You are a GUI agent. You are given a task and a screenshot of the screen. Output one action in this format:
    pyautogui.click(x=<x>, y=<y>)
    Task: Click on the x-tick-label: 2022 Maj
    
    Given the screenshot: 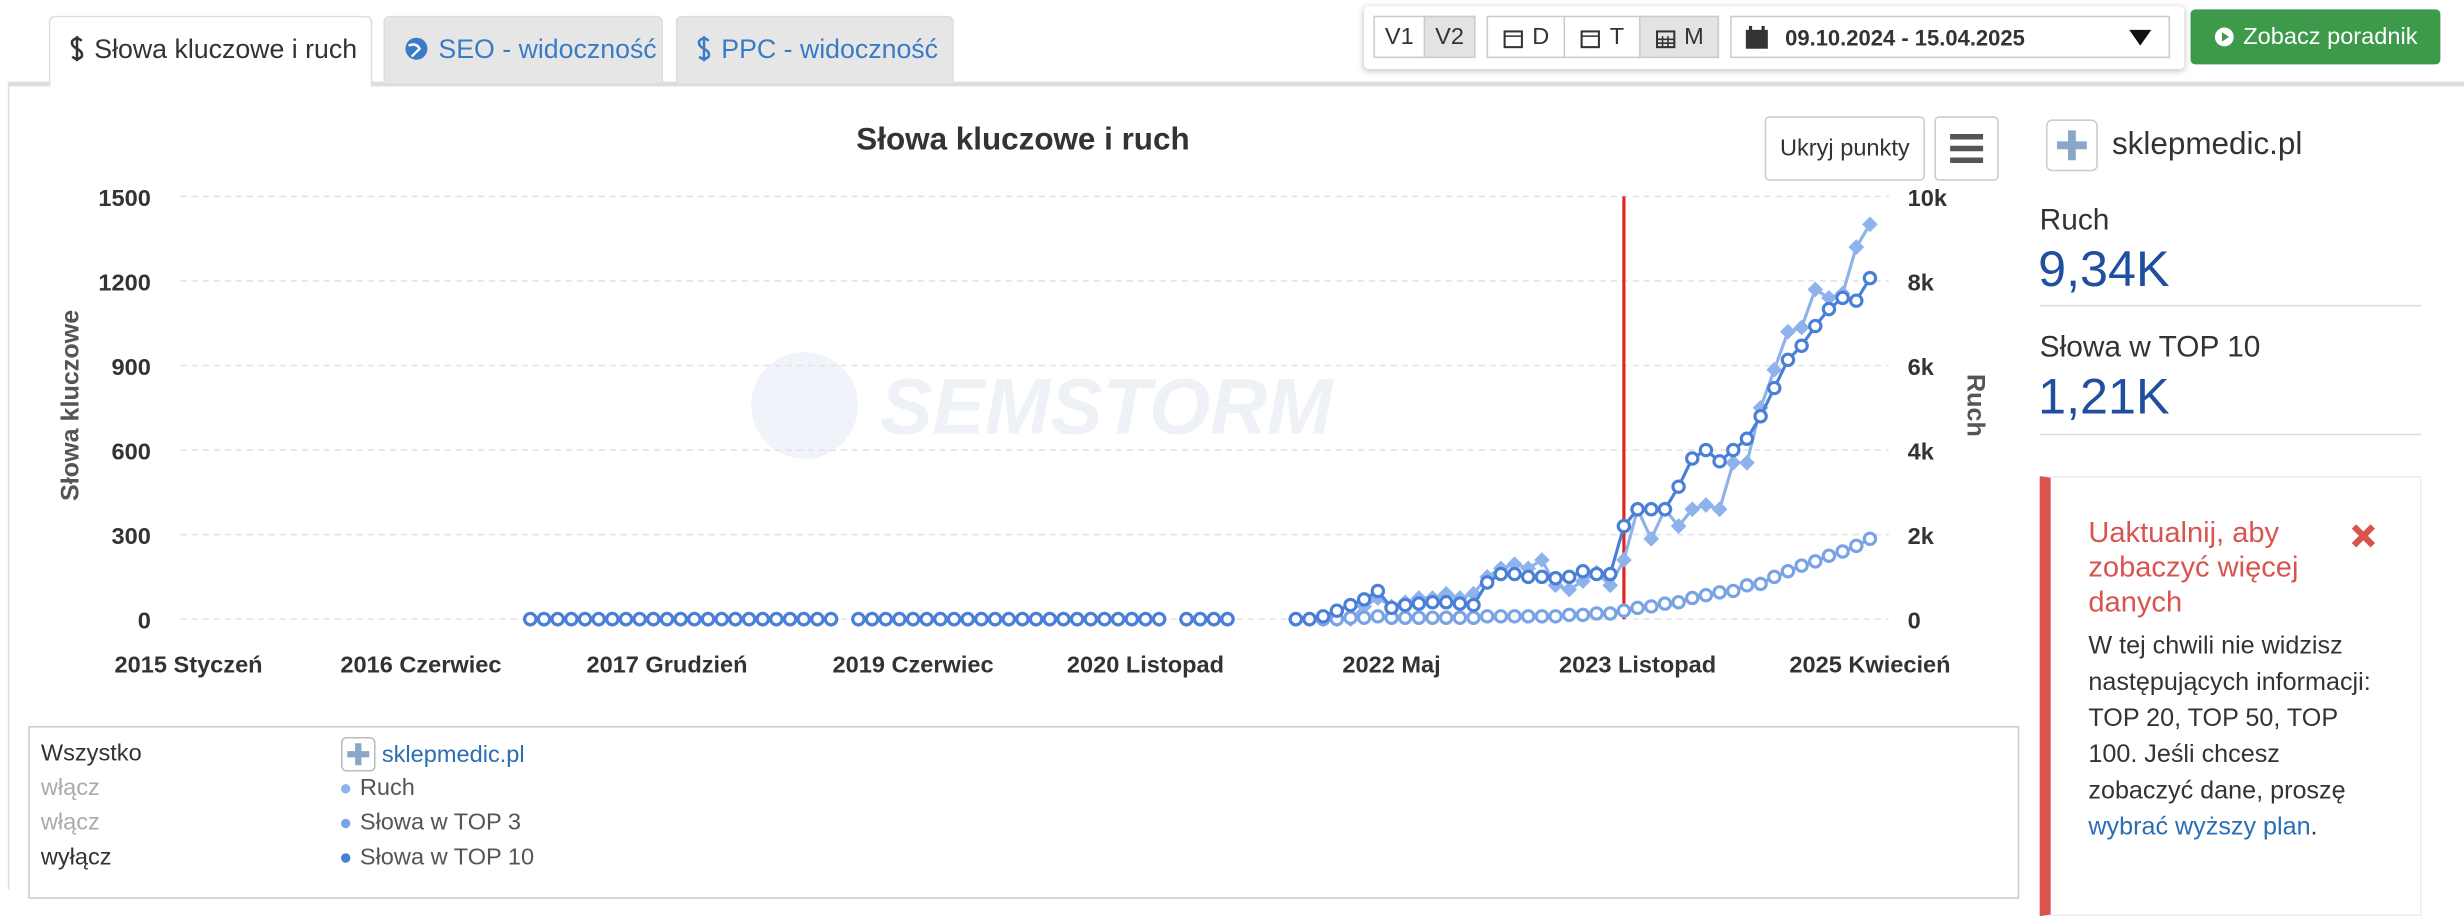 What is the action you would take?
    pyautogui.click(x=1391, y=665)
    